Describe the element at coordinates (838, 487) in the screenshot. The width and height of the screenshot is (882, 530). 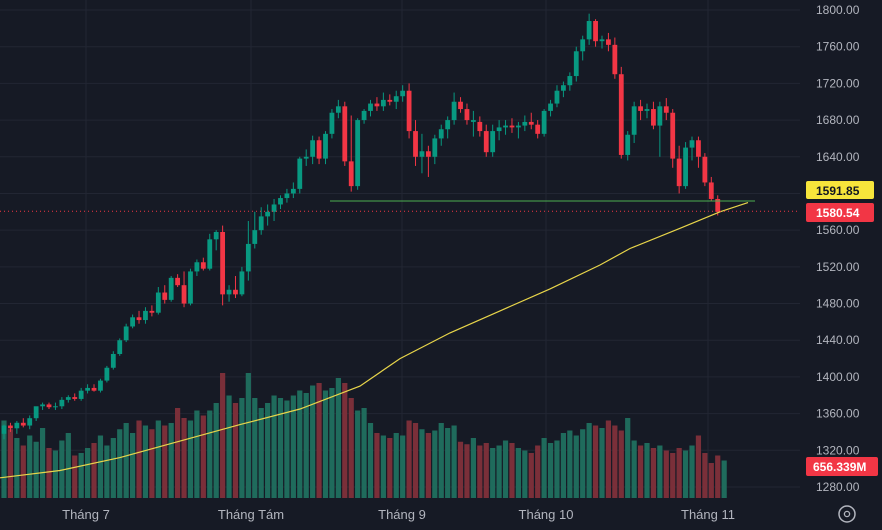
I see `y-tick-label: 1280.00` at that location.